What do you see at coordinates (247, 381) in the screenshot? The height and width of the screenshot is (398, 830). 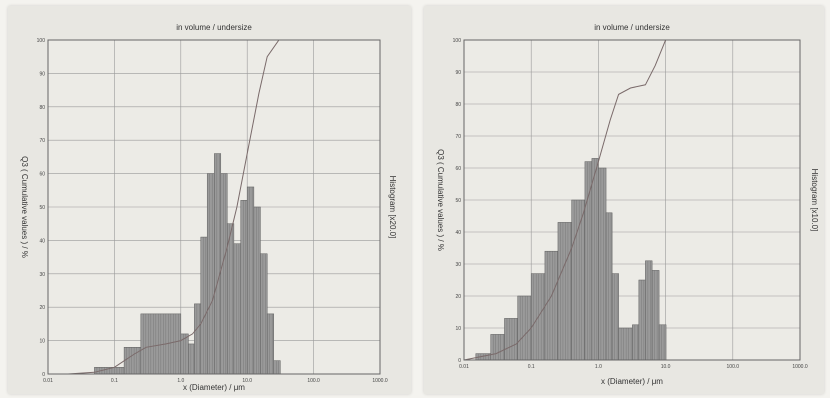 I see `chart-left-xtick-3: 10.0` at bounding box center [247, 381].